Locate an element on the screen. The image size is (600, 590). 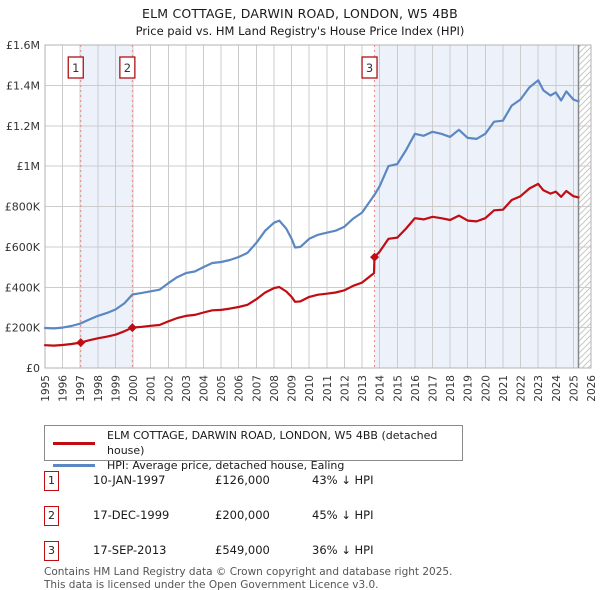
x-axis-label: 2020 is located at coordinates (486, 388).